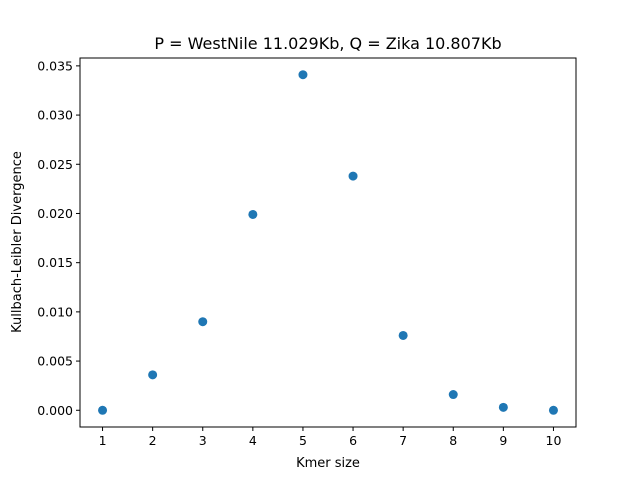 The height and width of the screenshot is (480, 640). What do you see at coordinates (453, 440) in the screenshot?
I see `x-tick-label: 8` at bounding box center [453, 440].